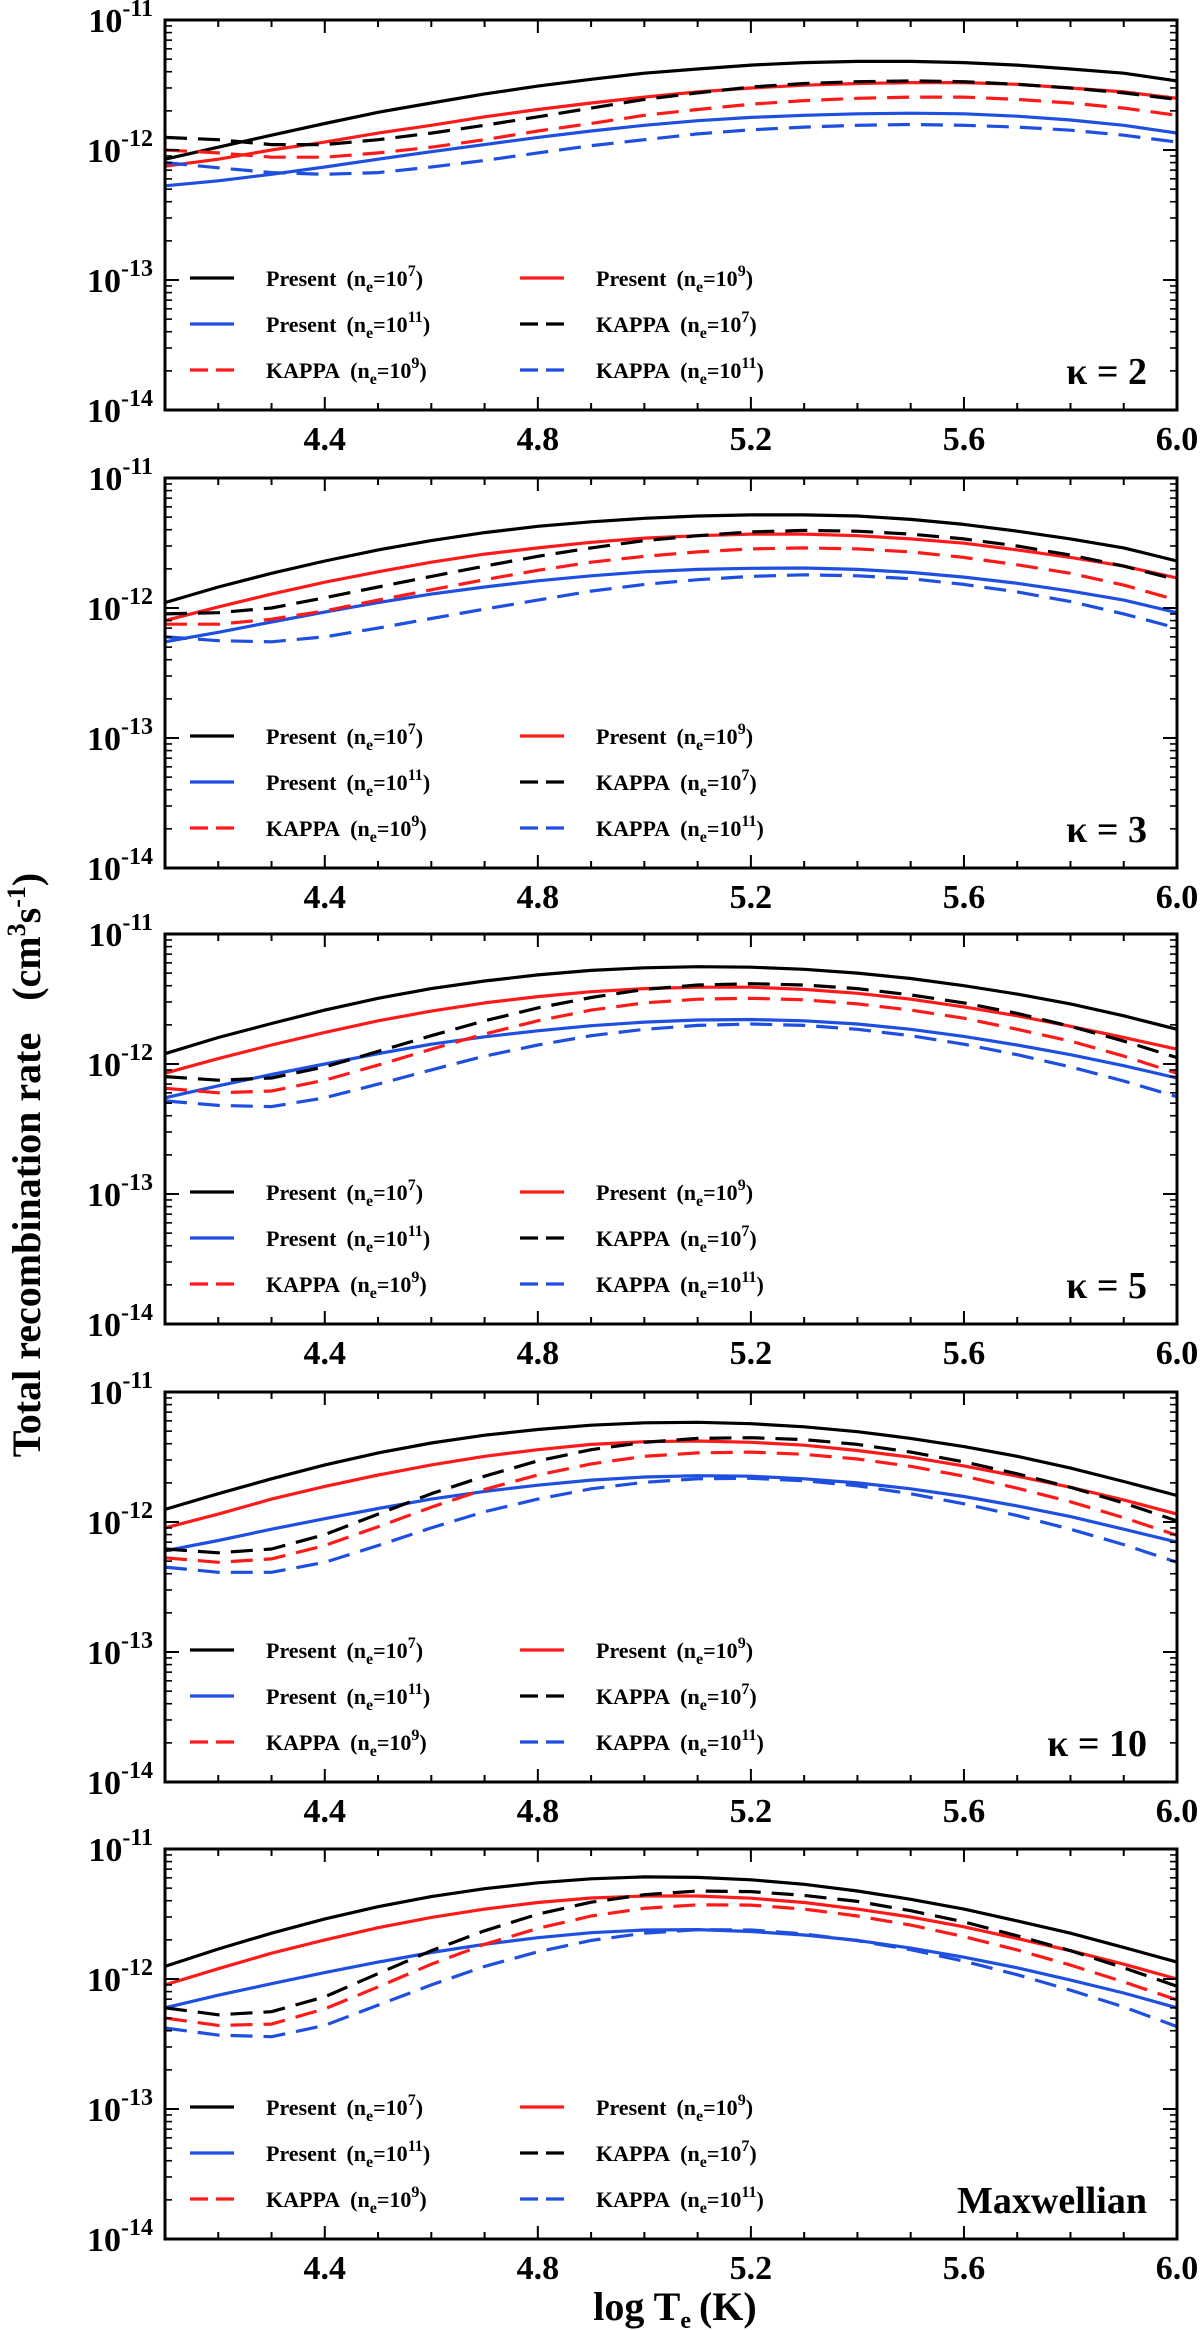 Image resolution: width=1200 pixels, height=2330 pixels. What do you see at coordinates (1097, 1744) in the screenshot?
I see `panel-label: κ = 10` at bounding box center [1097, 1744].